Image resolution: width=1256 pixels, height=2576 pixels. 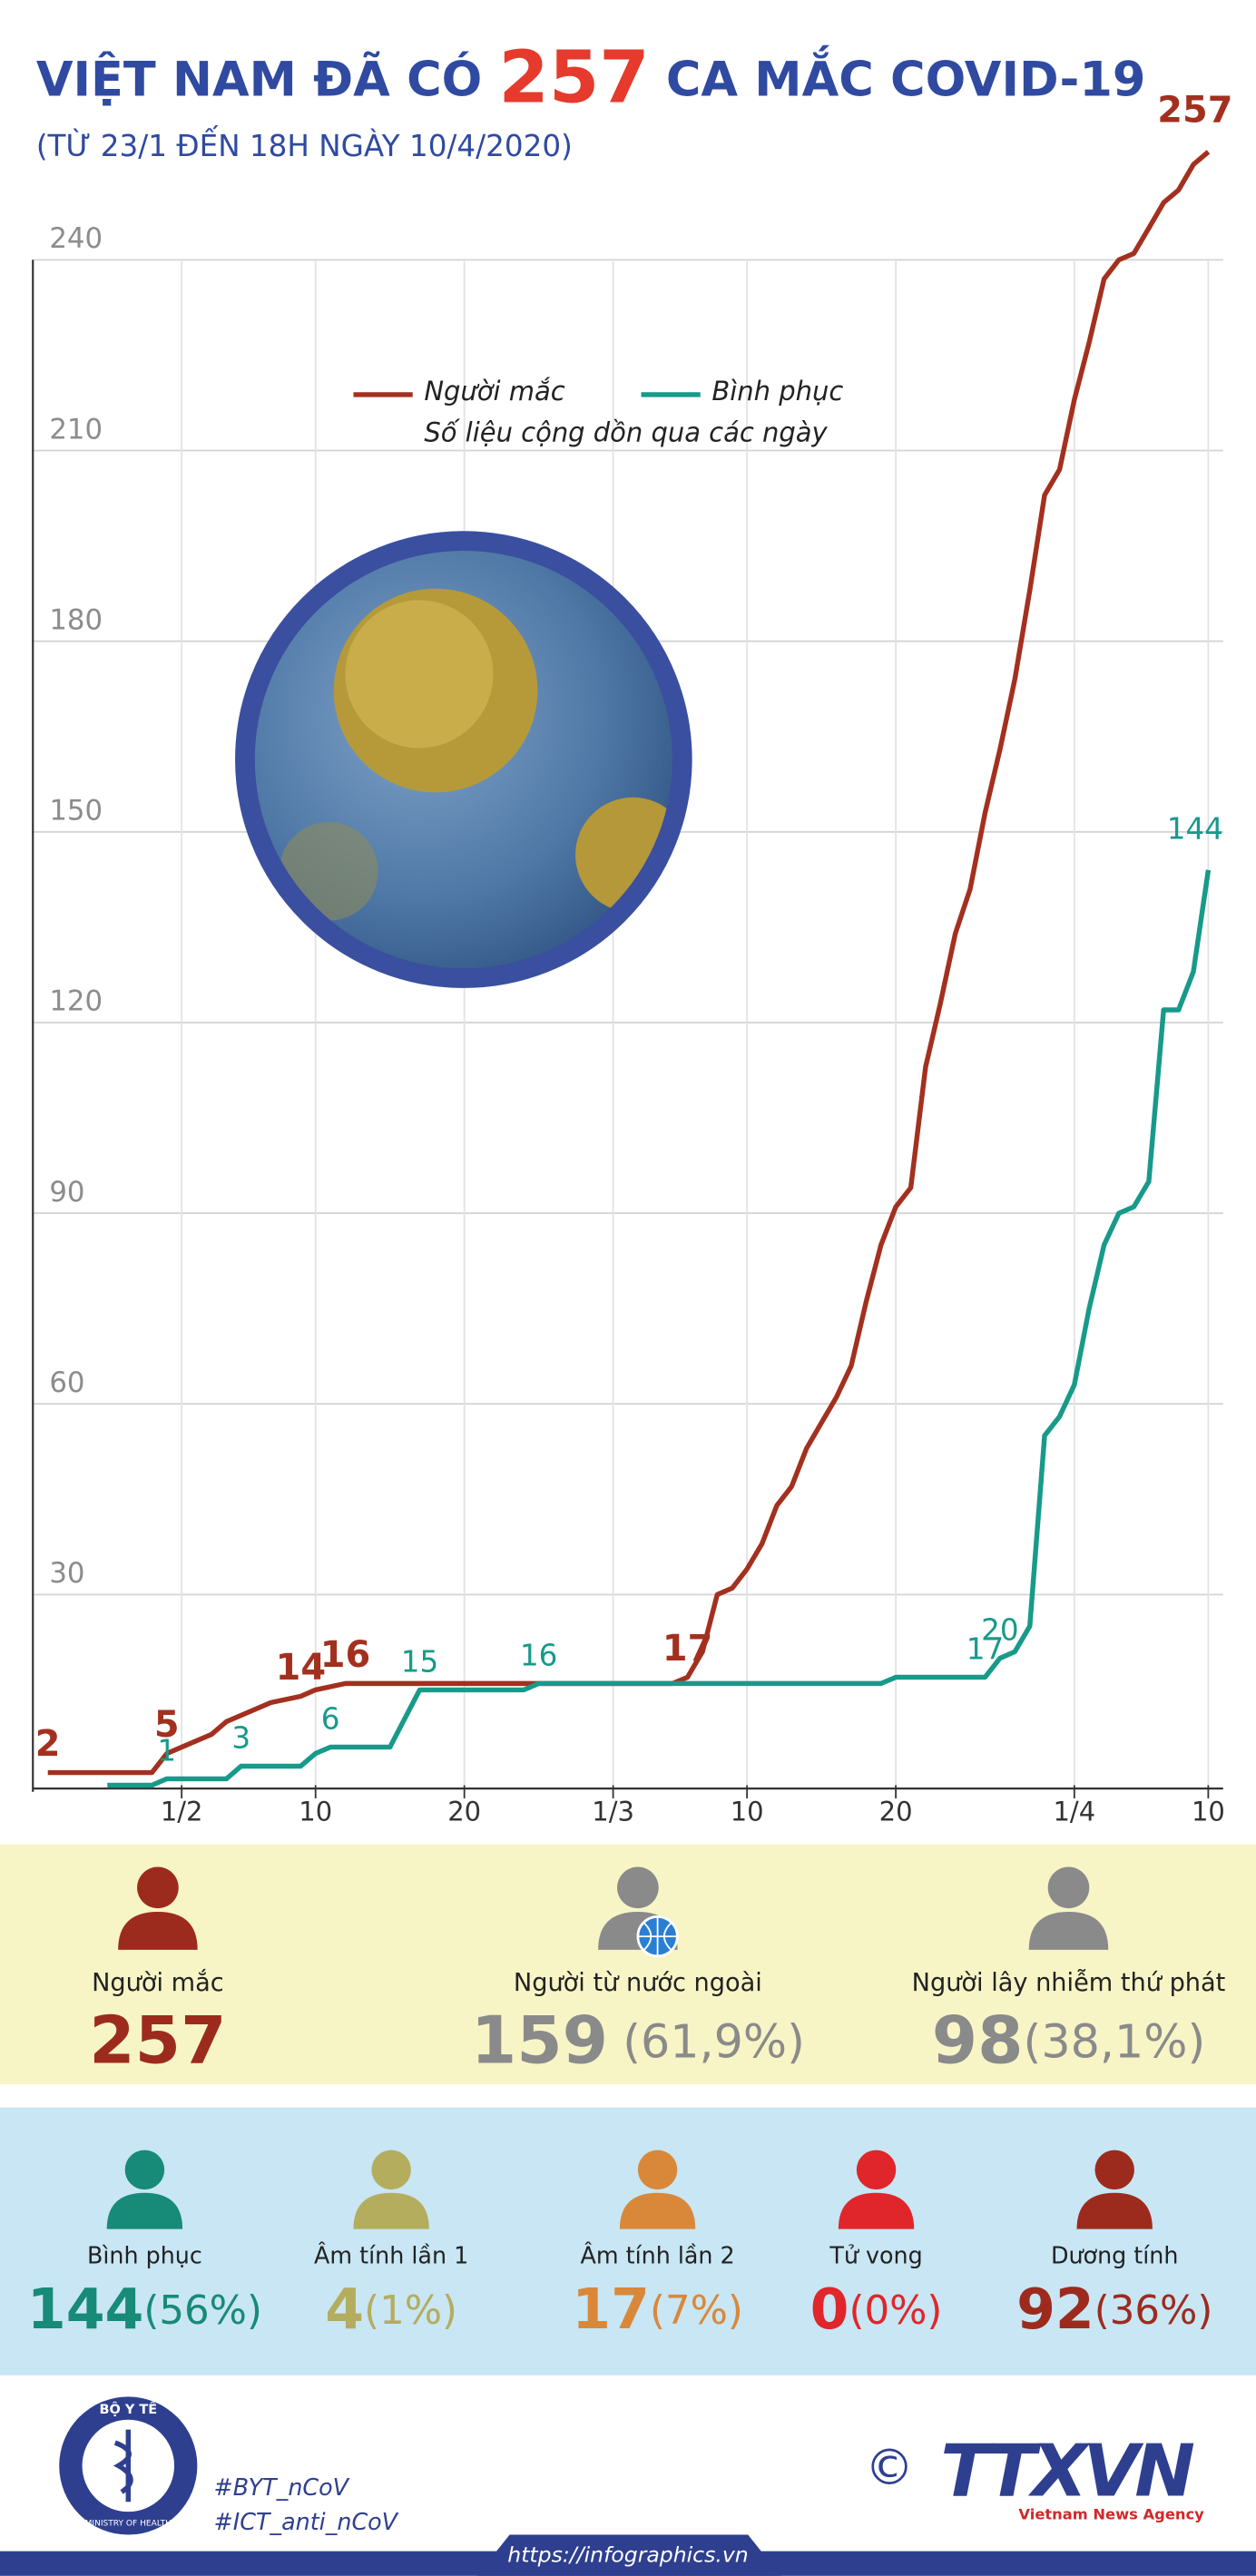 I want to click on data-label: 14, so click(x=301, y=1668).